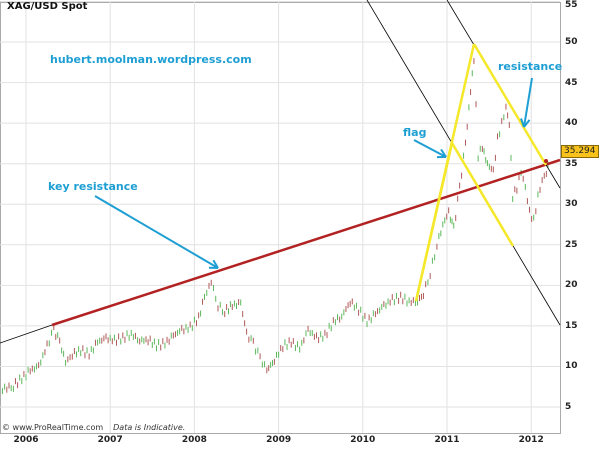 The height and width of the screenshot is (450, 600). Describe the element at coordinates (26, 440) in the screenshot. I see `x-tick-label: 2006` at that location.